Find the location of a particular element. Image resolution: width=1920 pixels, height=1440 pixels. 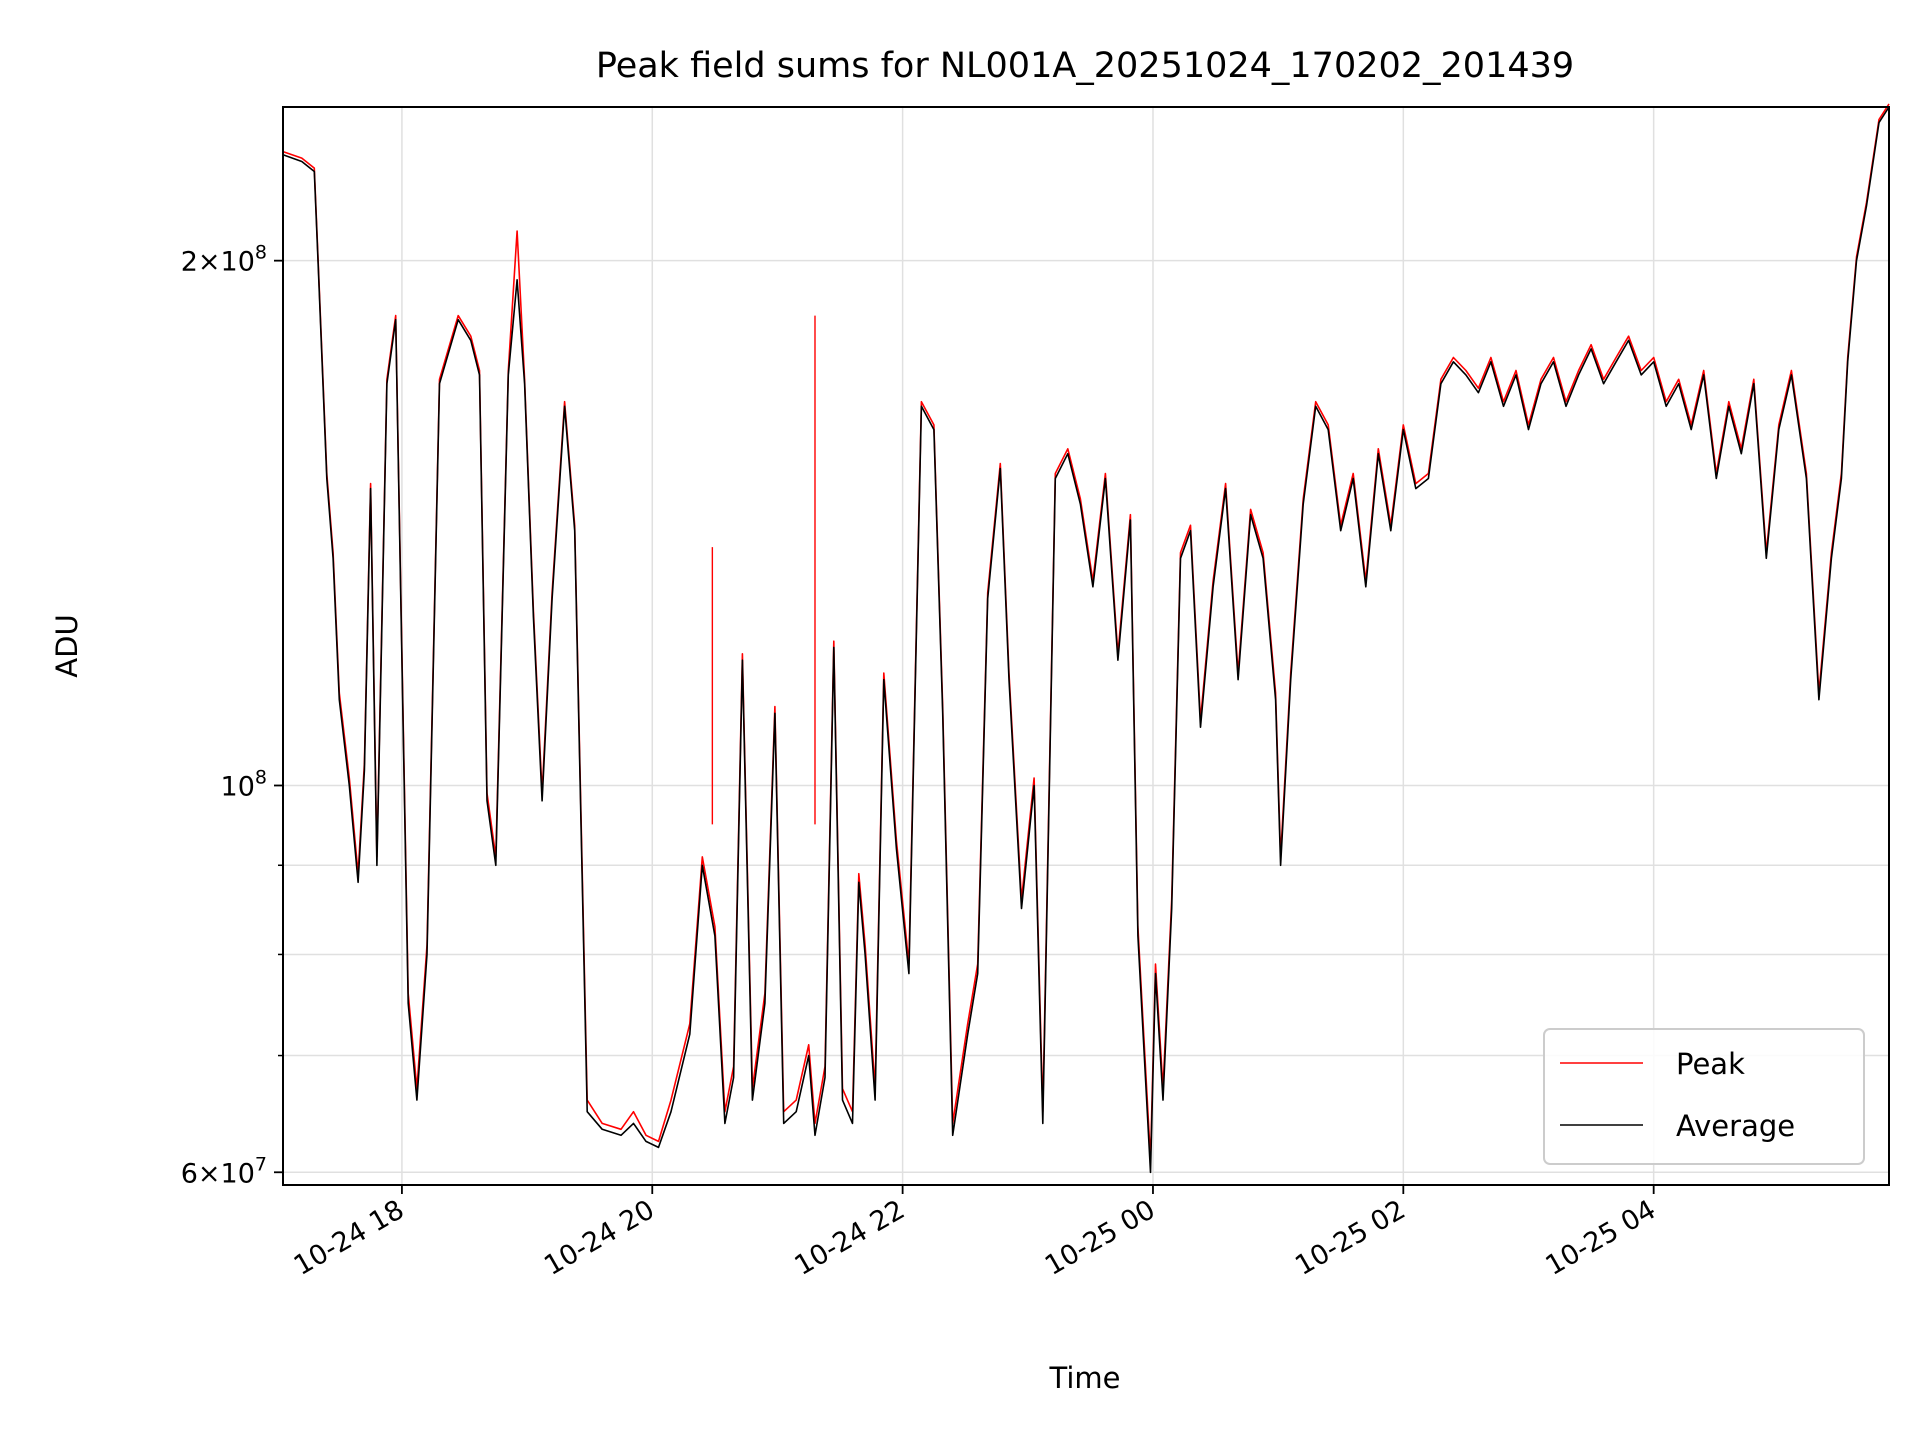

y-tick-label: 2×108 is located at coordinates (224, 260).